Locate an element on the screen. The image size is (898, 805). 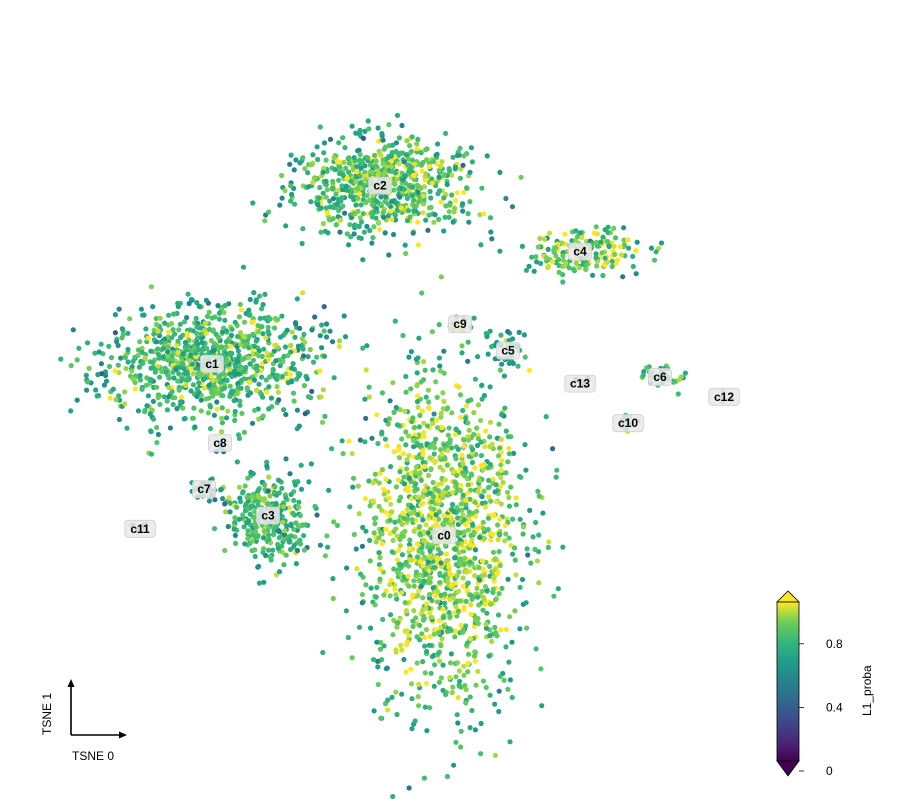
cluster-label-c9: c9 is located at coordinates (460, 324).